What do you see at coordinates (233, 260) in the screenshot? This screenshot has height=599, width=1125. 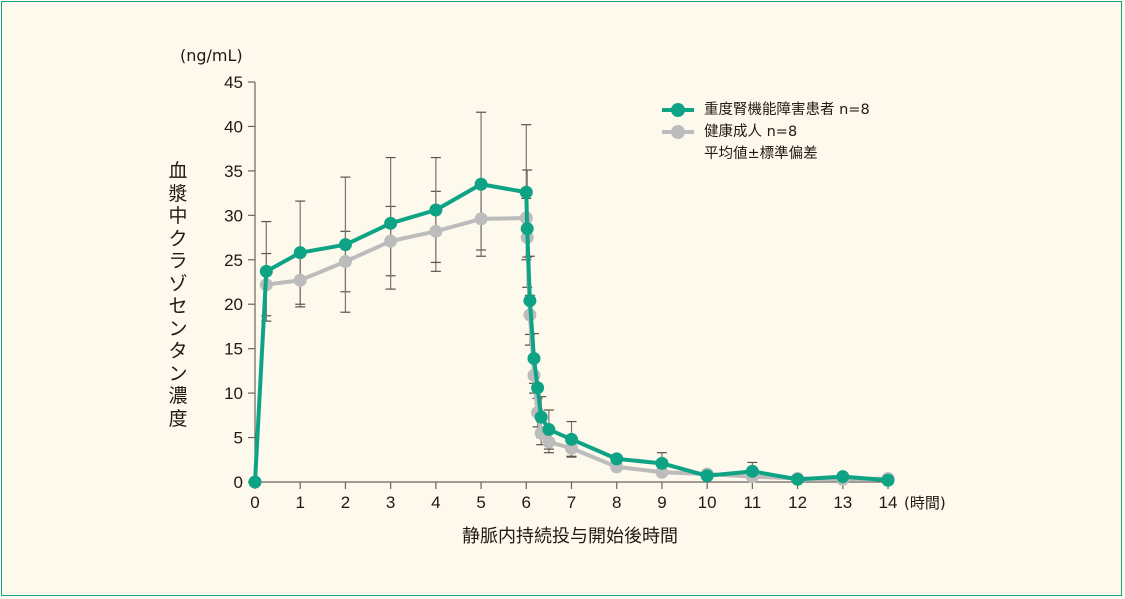 I see `y-tick-label: 25` at bounding box center [233, 260].